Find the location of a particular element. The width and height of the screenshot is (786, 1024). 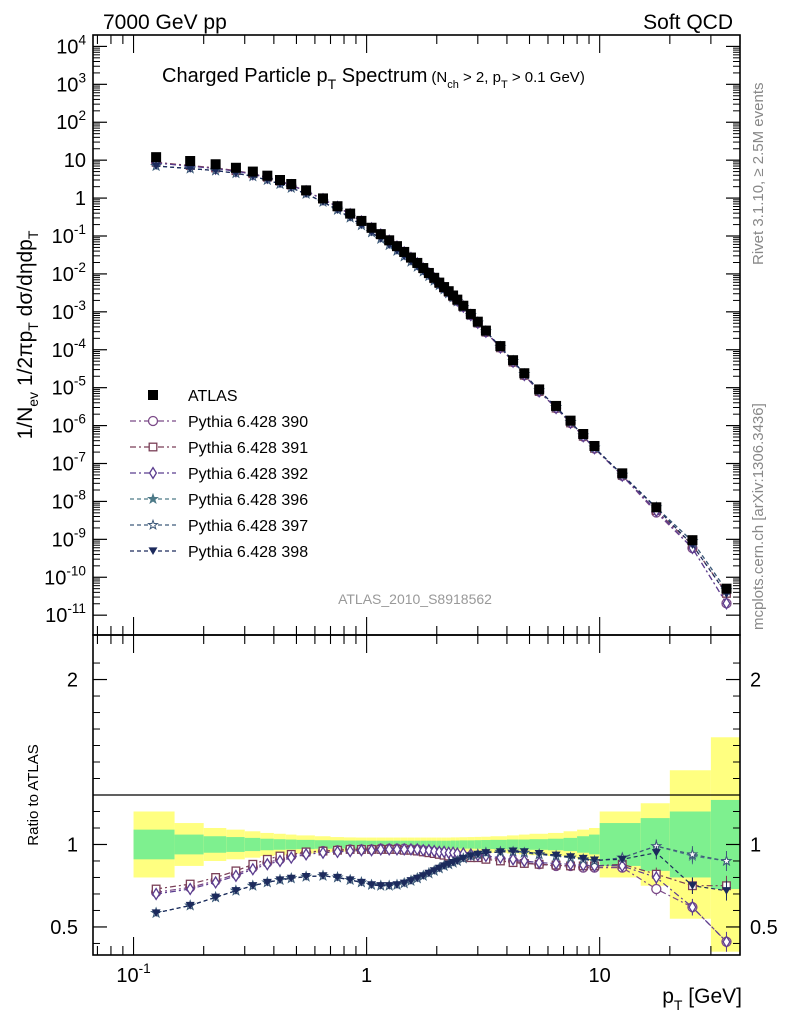

y-tick-label: 10⁻⁹ is located at coordinates (69, 538).